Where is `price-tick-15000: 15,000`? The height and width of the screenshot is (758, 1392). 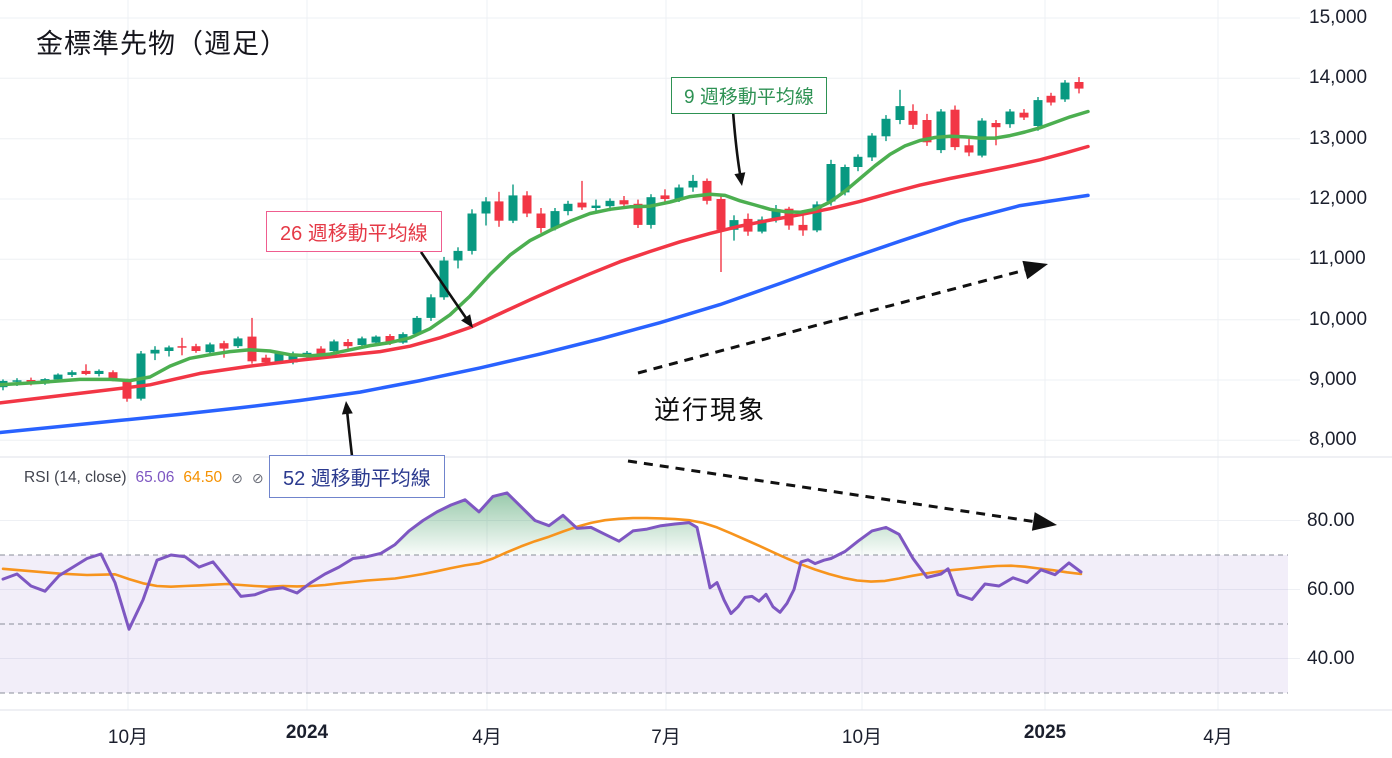 price-tick-15000: 15,000 is located at coordinates (1338, 17).